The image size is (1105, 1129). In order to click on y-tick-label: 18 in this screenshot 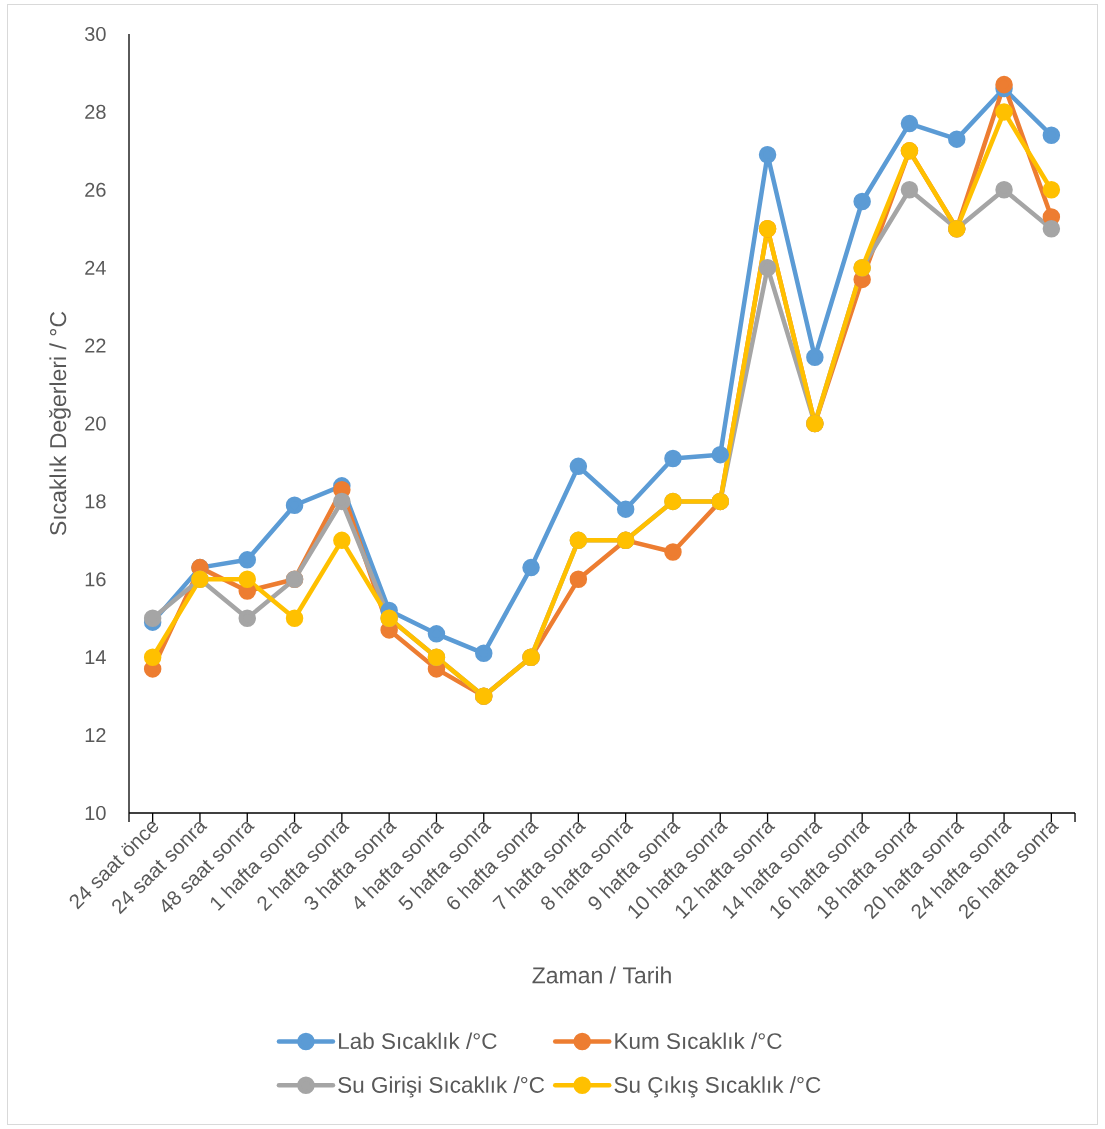, I will do `click(95, 501)`.